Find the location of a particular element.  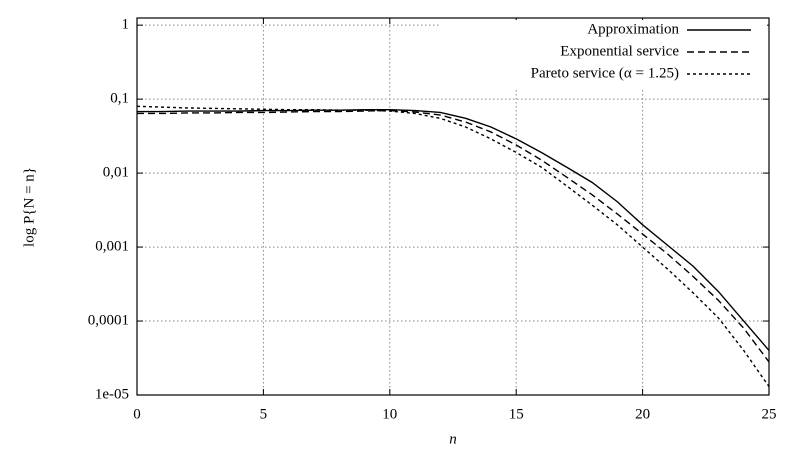

legend-background is located at coordinates (603, 54).